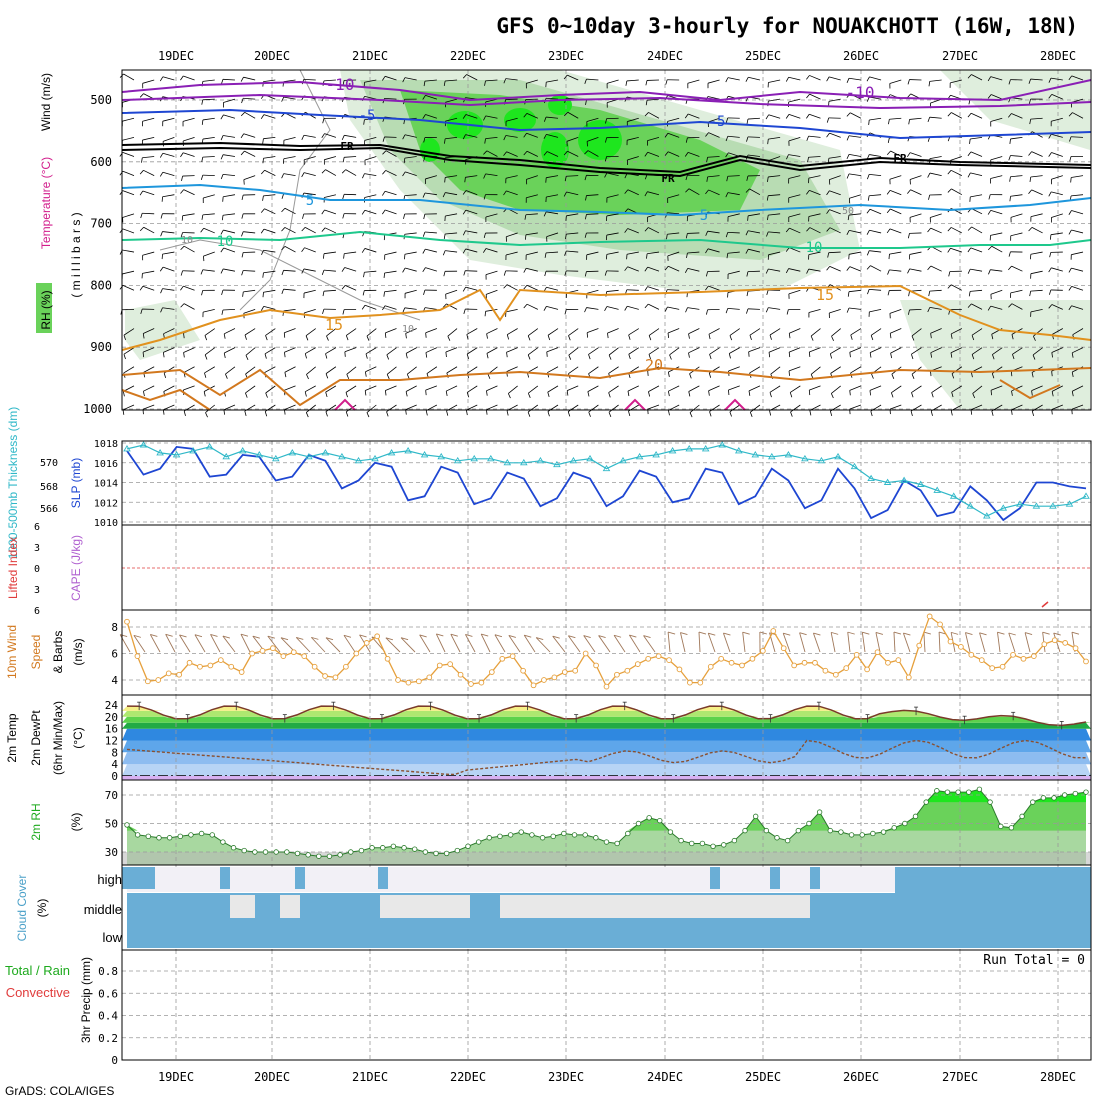  What do you see at coordinates (860, 92) in the screenshot?
I see `contour-label: -10` at bounding box center [860, 92].